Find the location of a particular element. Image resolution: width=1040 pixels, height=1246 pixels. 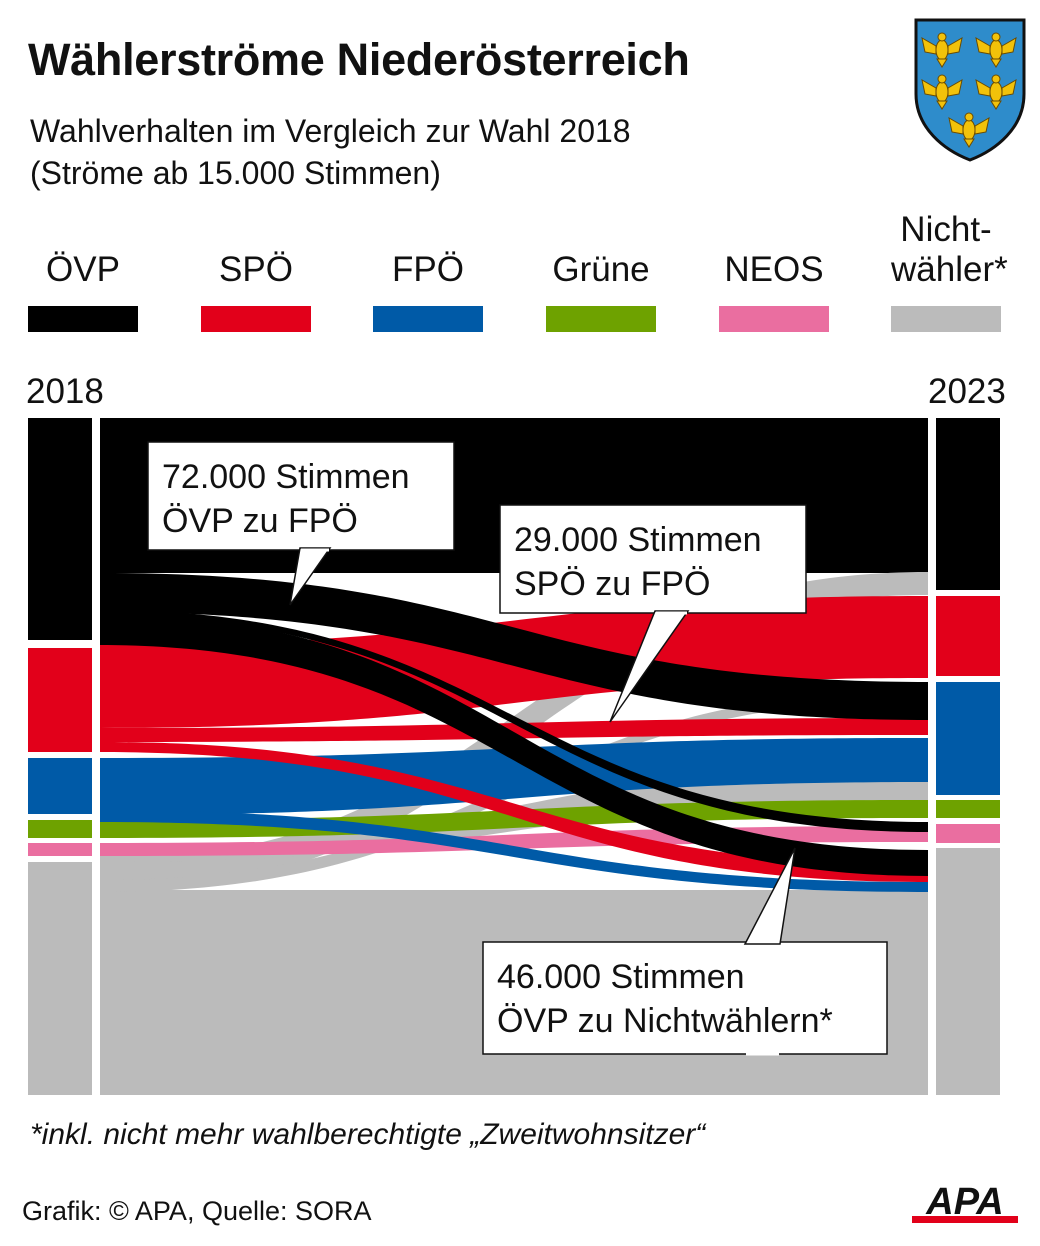

legend-item: ÖVP is located at coordinates (83, 266).